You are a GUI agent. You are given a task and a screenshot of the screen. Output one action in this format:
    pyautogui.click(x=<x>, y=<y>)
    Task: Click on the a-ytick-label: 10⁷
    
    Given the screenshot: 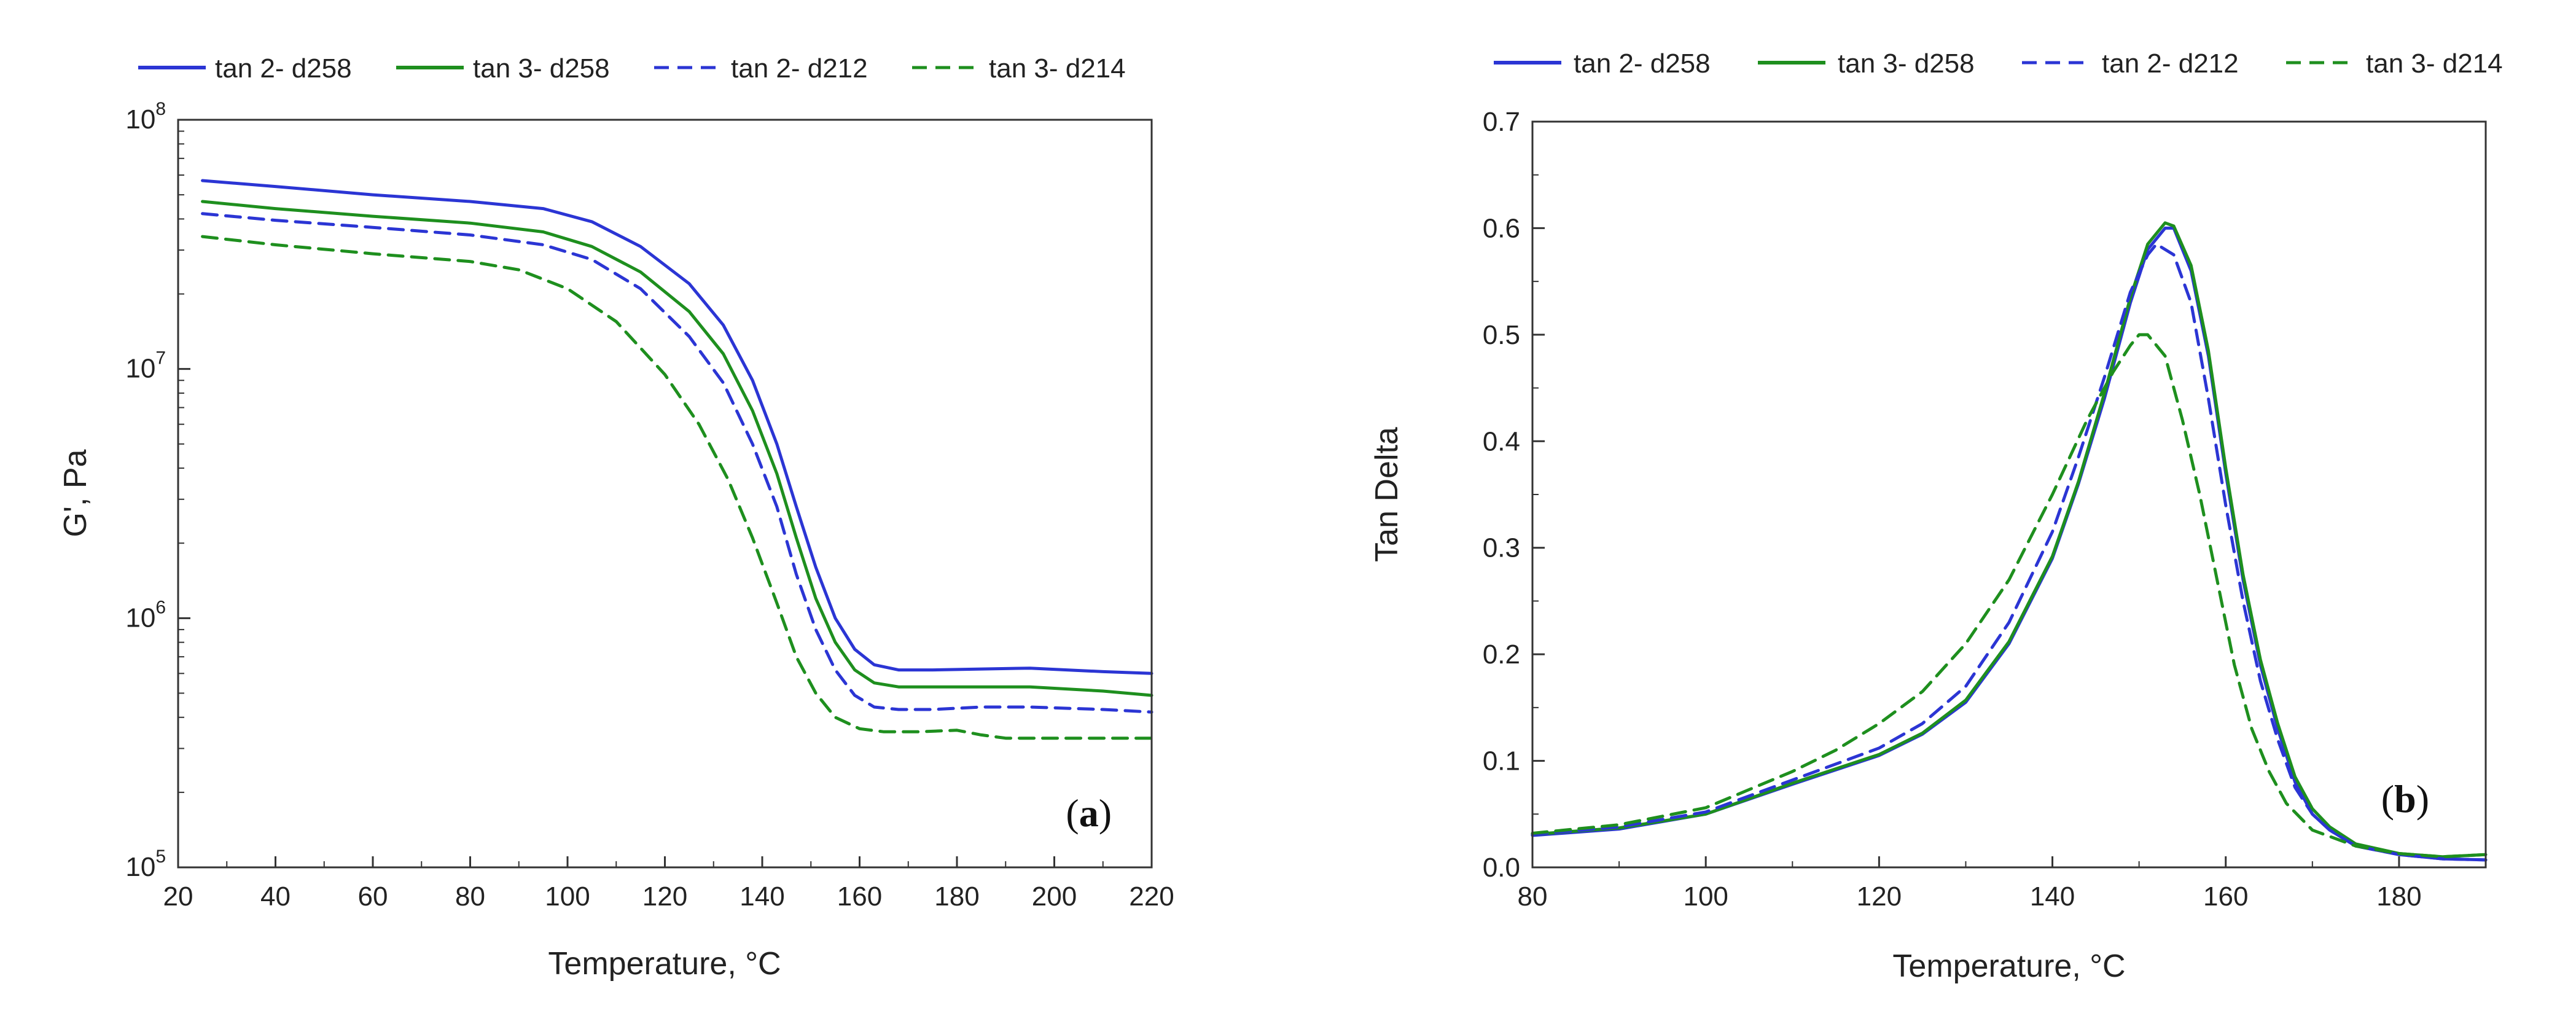 What is the action you would take?
    pyautogui.click(x=145, y=366)
    